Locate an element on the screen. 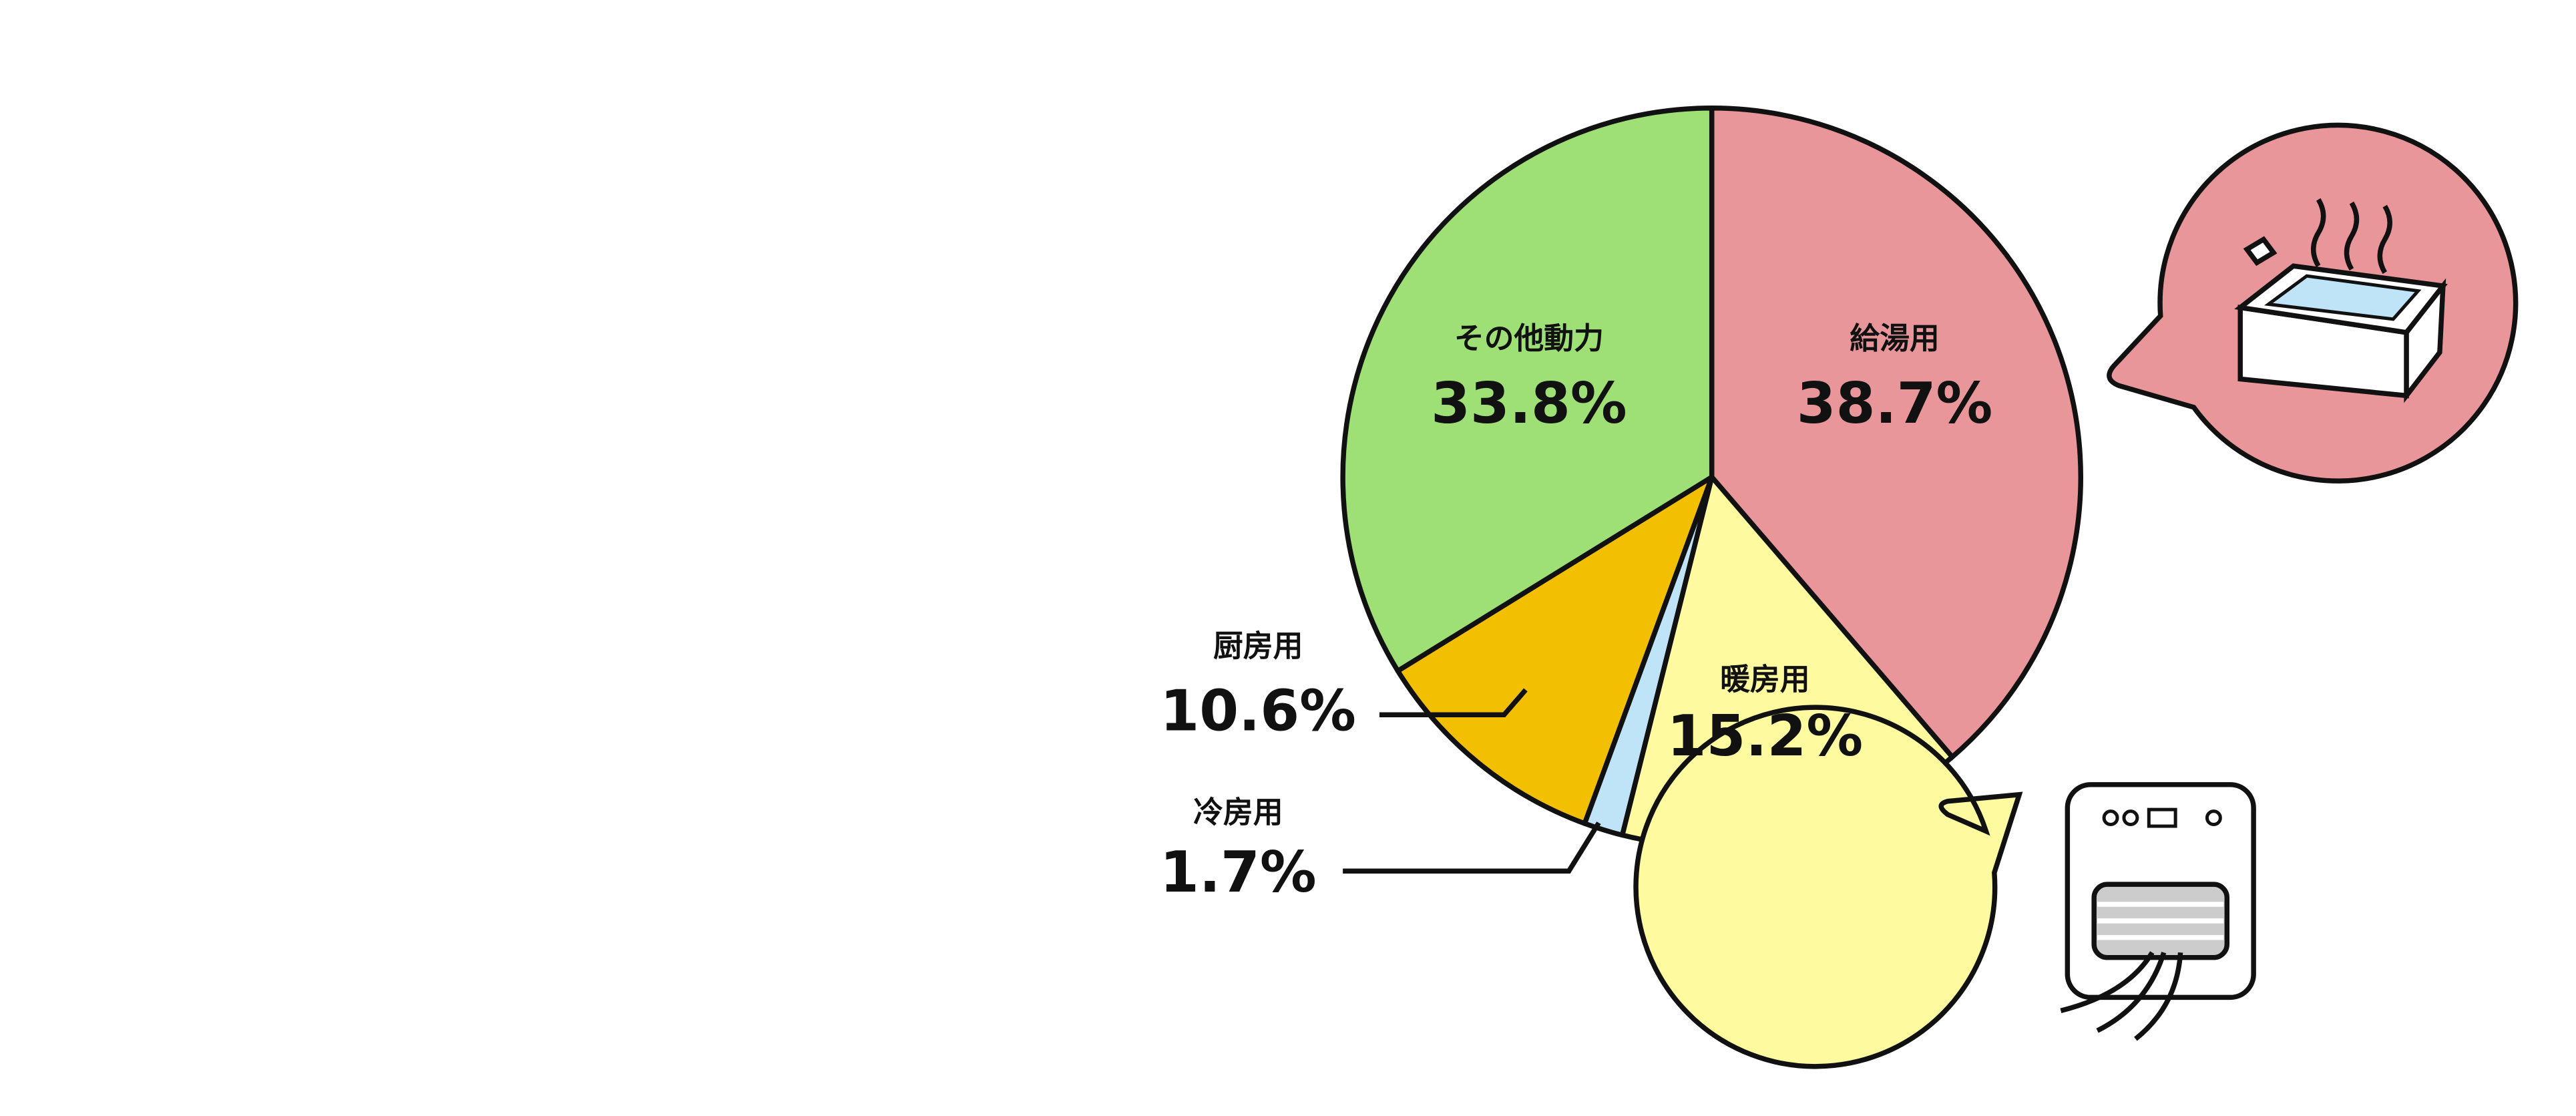  value-label: 33.8% is located at coordinates (1529, 403).